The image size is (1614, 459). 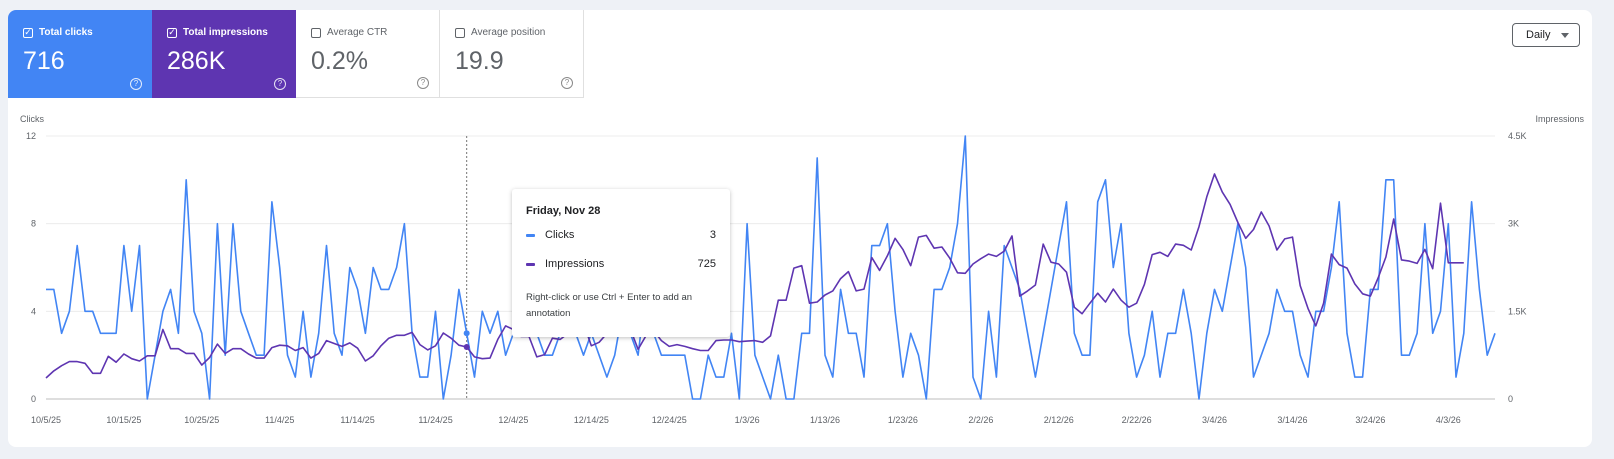 I want to click on y-axis-title: Clicks, so click(x=32, y=119).